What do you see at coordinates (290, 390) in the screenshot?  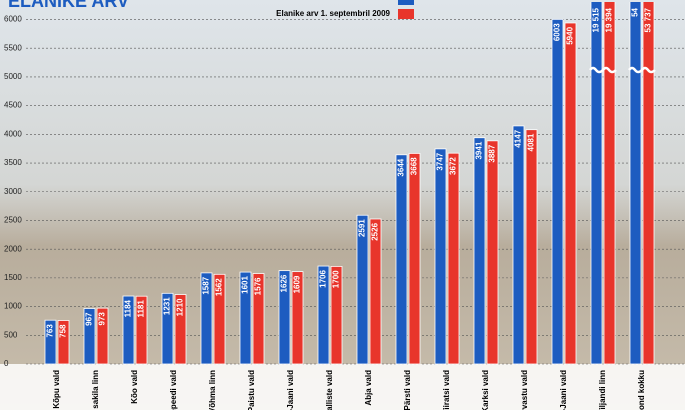 I see `x-tick-label: -Jaani vald` at bounding box center [290, 390].